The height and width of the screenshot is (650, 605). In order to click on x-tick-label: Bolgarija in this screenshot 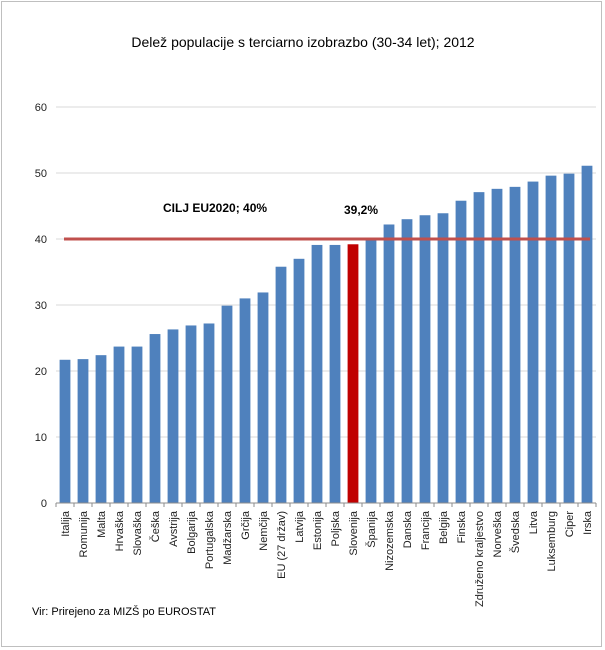, I will do `click(192, 532)`.